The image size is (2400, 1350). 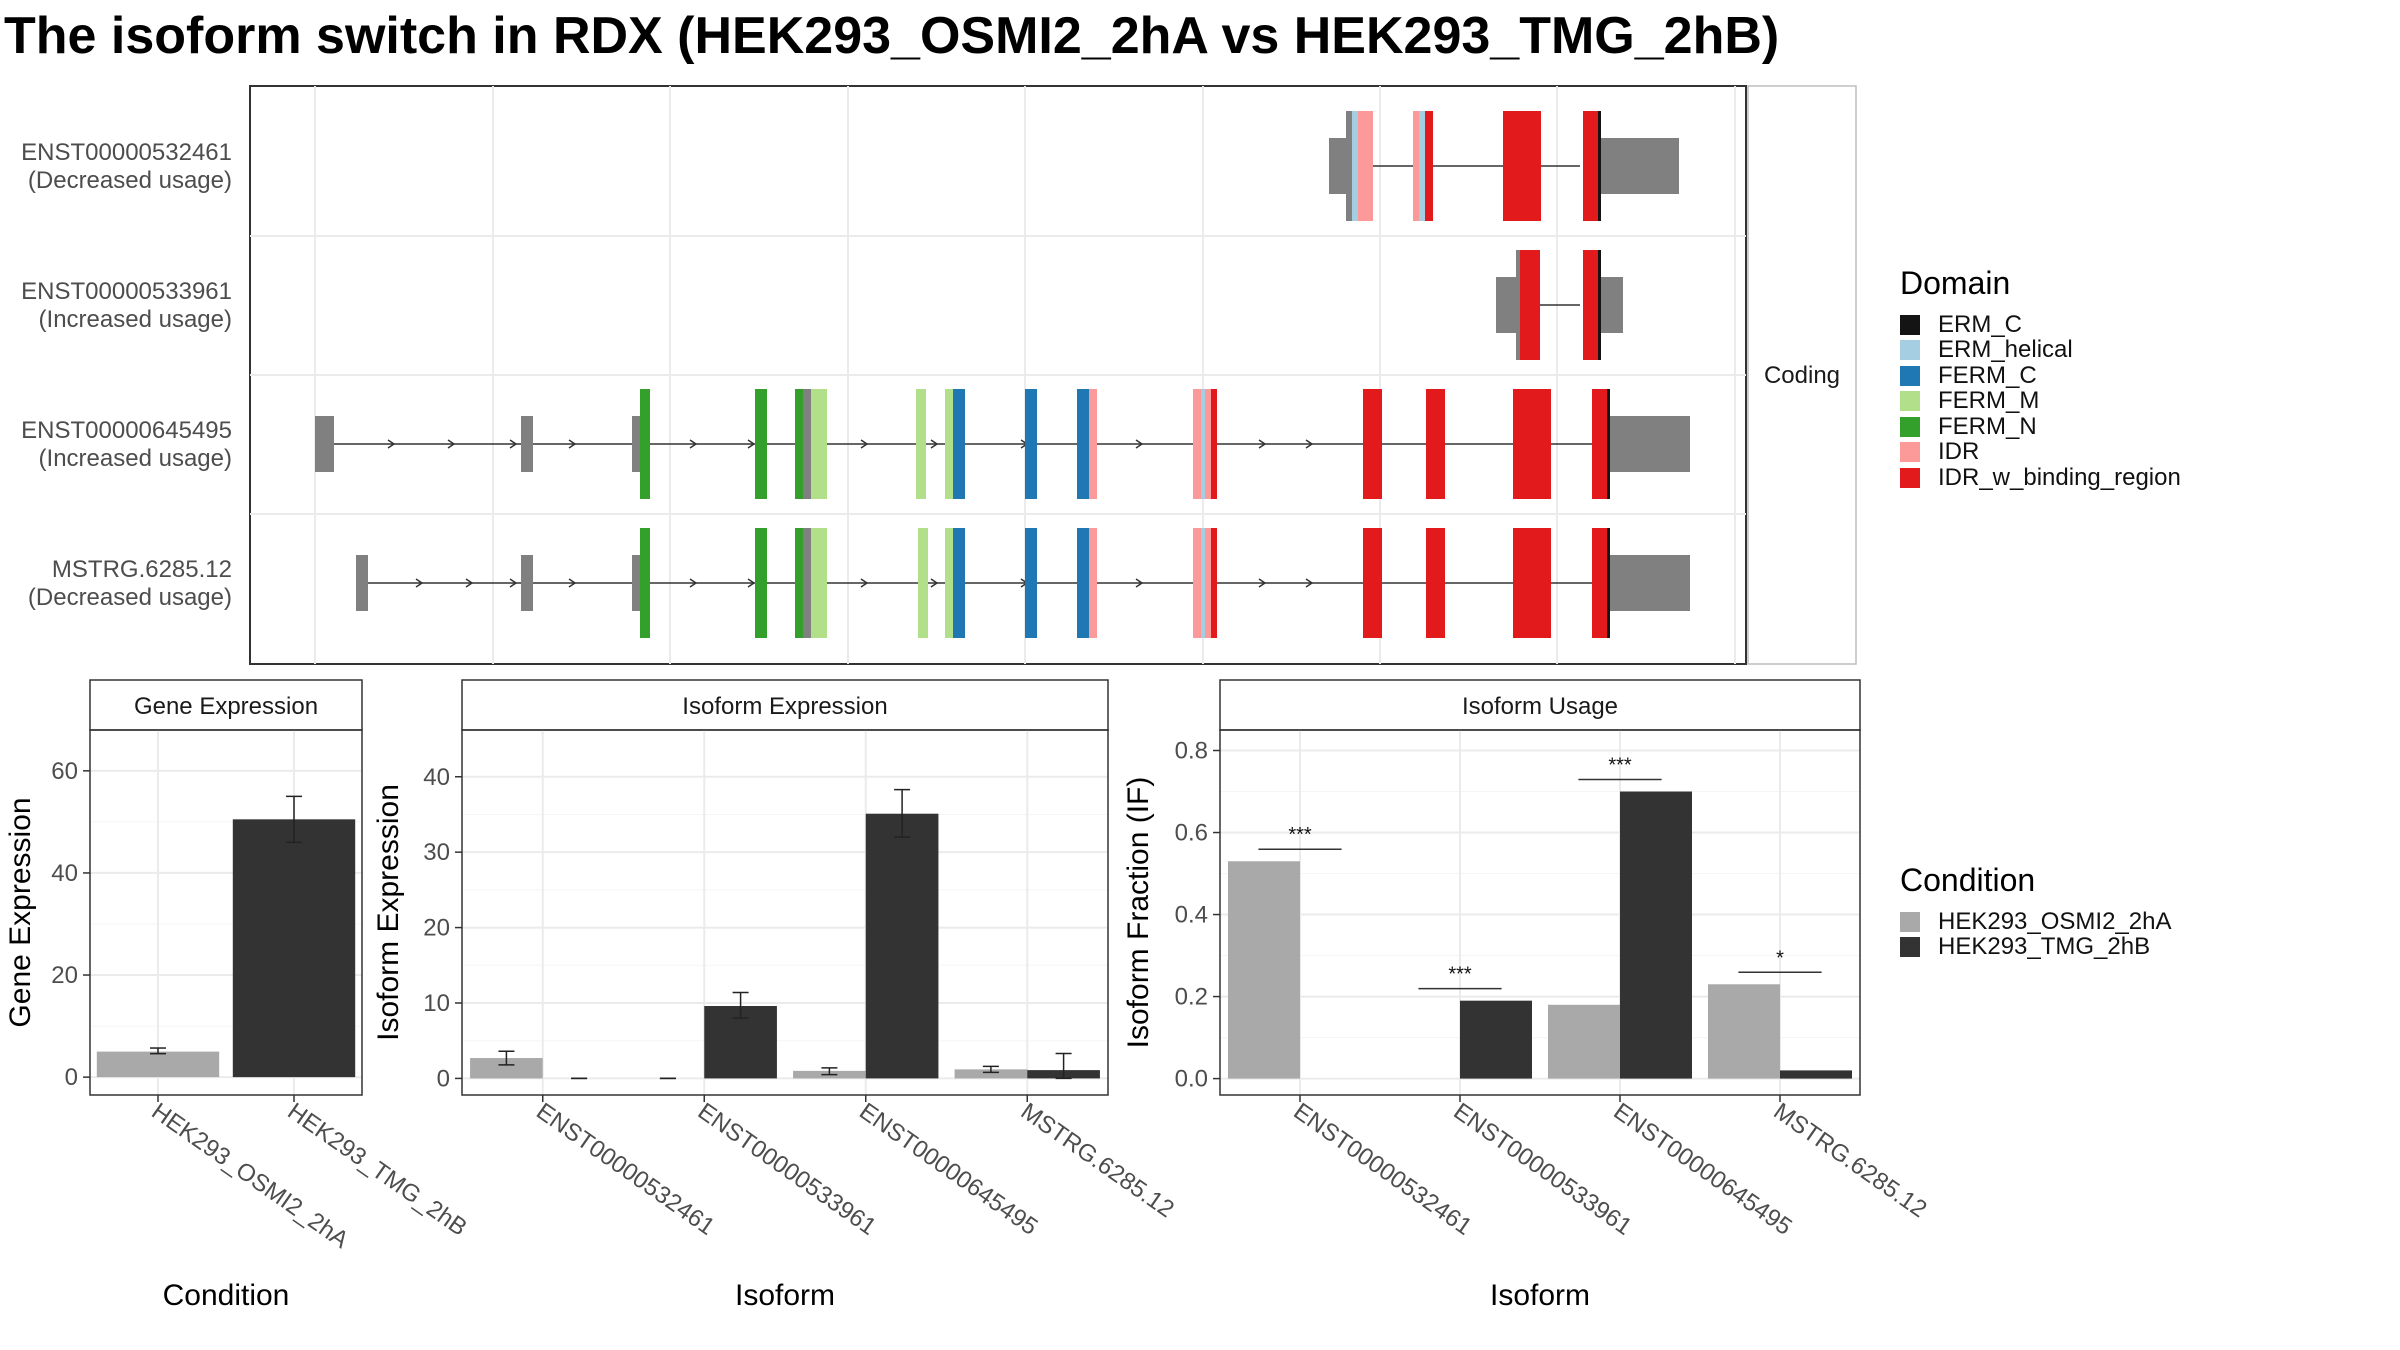 I want to click on isoform-expression-panel-border, so click(x=785, y=912).